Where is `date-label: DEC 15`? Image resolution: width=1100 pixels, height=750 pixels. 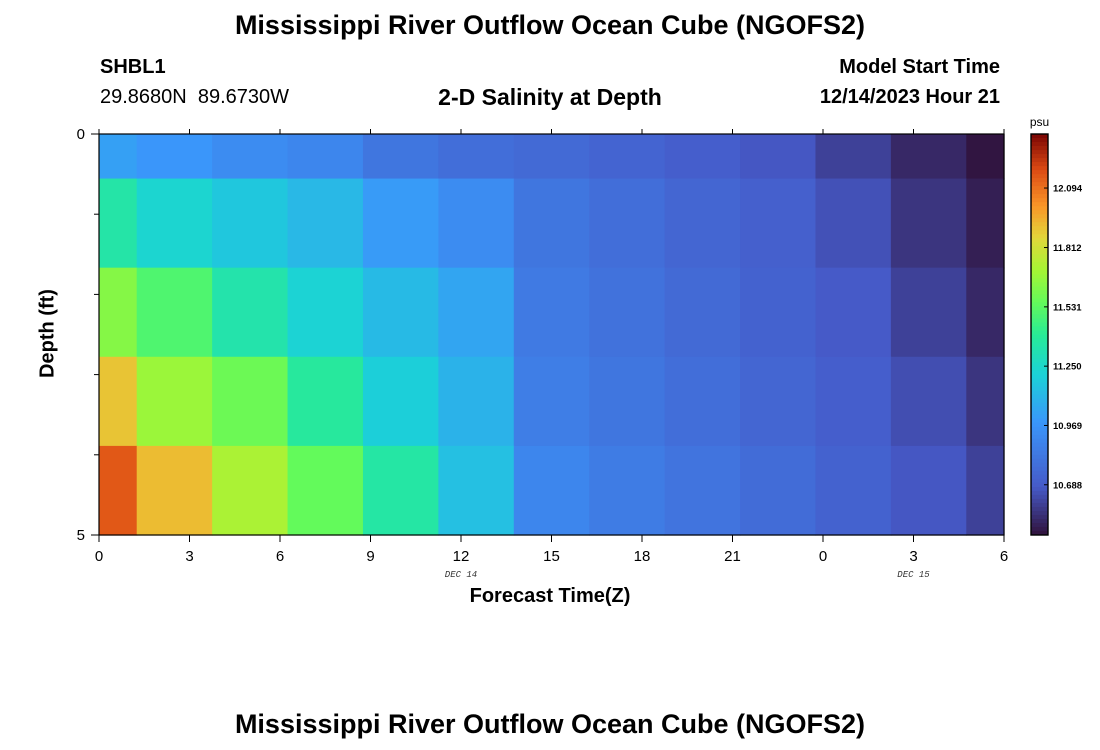 date-label: DEC 15 is located at coordinates (913, 575).